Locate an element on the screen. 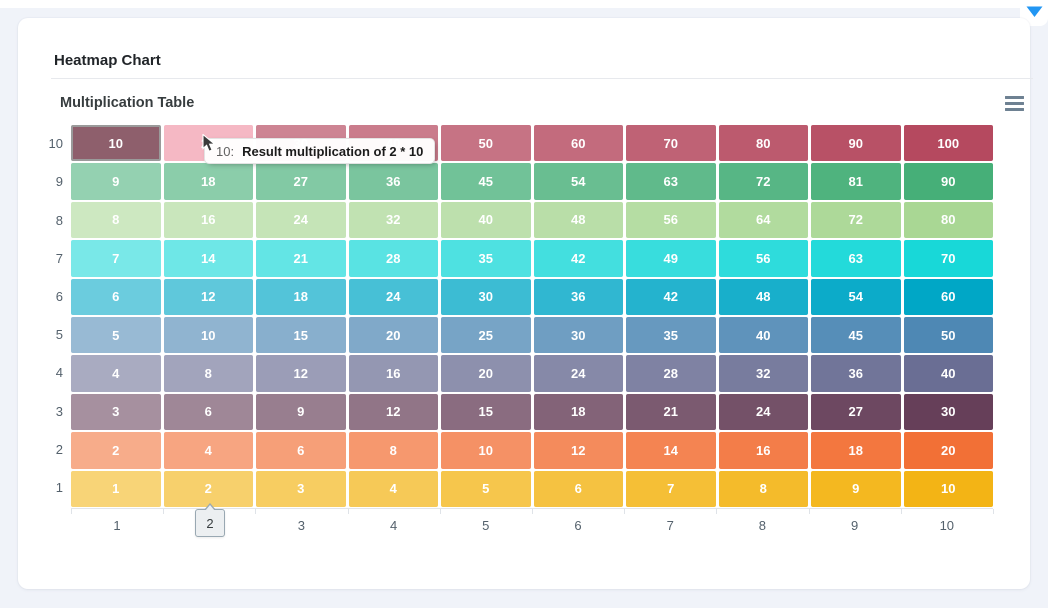 Image resolution: width=1048 pixels, height=608 pixels. heatmap-cell-7x10: 70 is located at coordinates (671, 143).